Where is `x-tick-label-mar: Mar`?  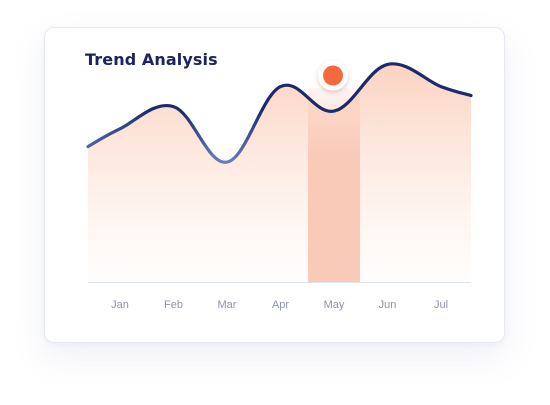 x-tick-label-mar: Mar is located at coordinates (227, 305).